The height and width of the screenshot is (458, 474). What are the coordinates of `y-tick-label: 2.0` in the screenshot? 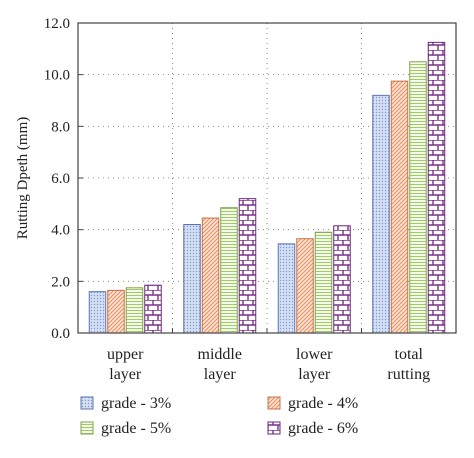 It's located at (60, 282).